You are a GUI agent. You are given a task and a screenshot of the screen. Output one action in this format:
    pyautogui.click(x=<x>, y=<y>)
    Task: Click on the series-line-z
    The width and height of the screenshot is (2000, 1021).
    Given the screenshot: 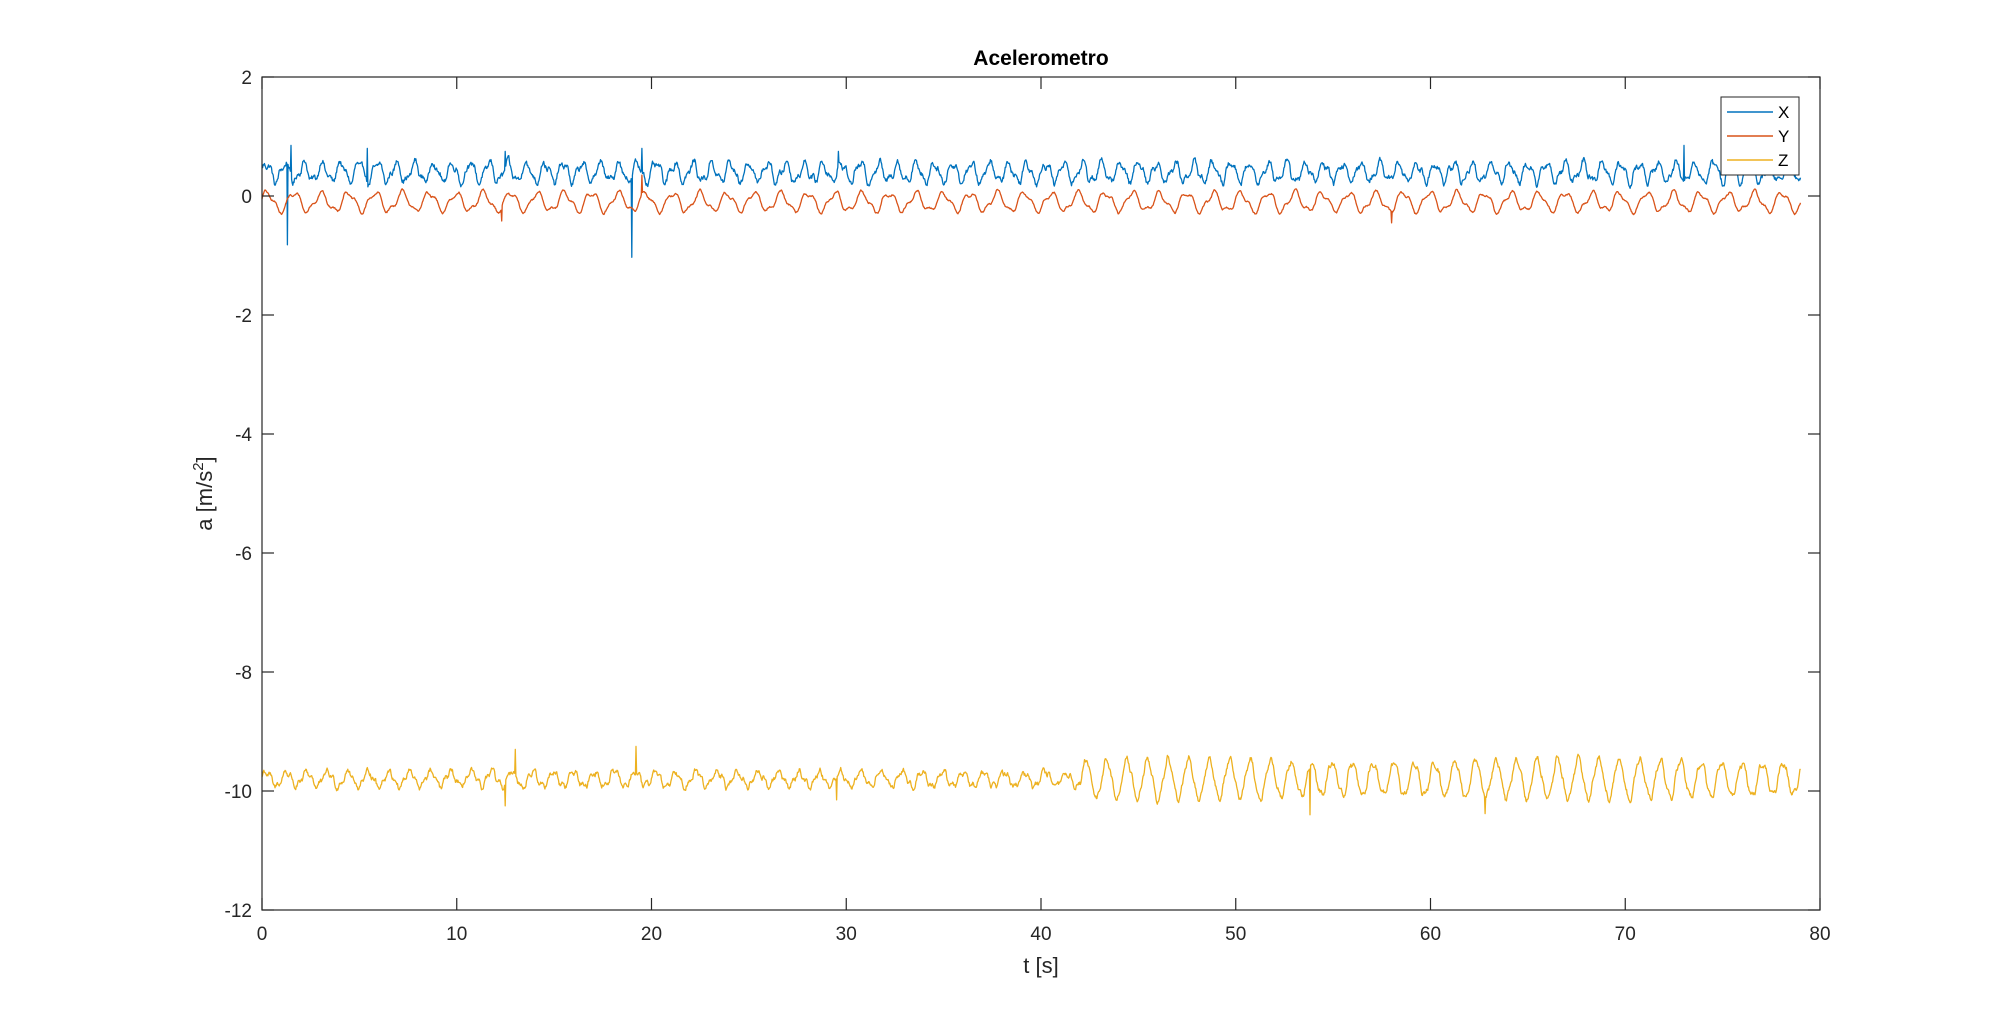 What is the action you would take?
    pyautogui.click(x=1031, y=780)
    